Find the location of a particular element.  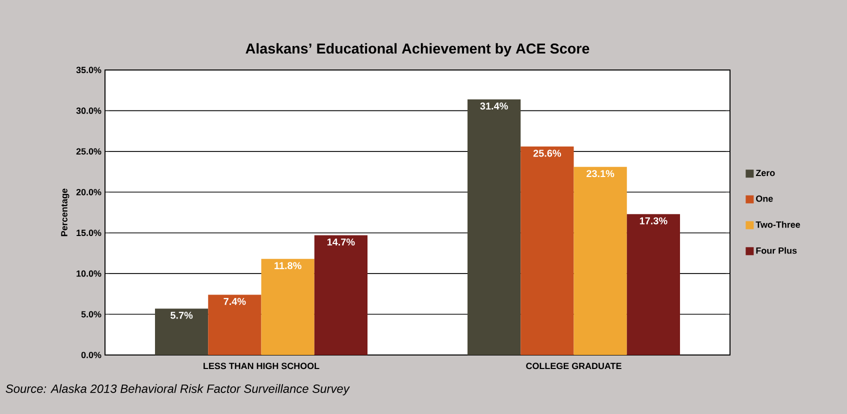

data-label: 25.6% is located at coordinates (547, 153).